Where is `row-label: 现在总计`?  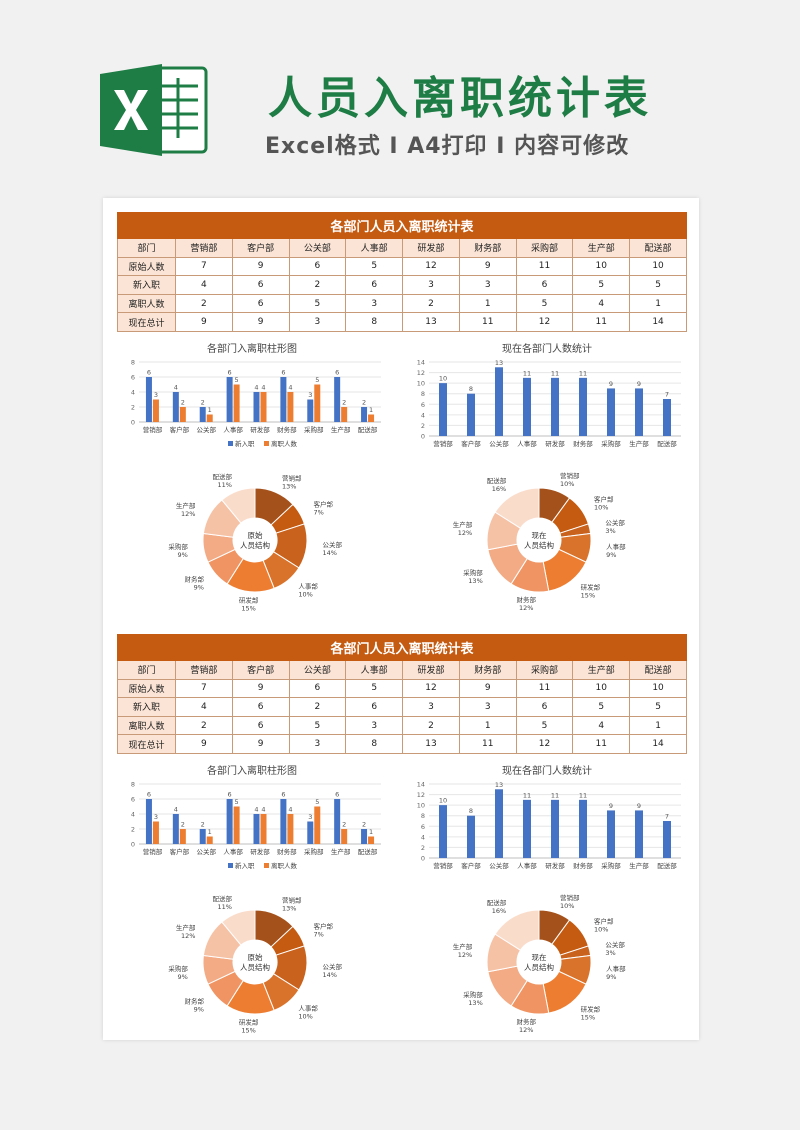 row-label: 现在总计 is located at coordinates (146, 322).